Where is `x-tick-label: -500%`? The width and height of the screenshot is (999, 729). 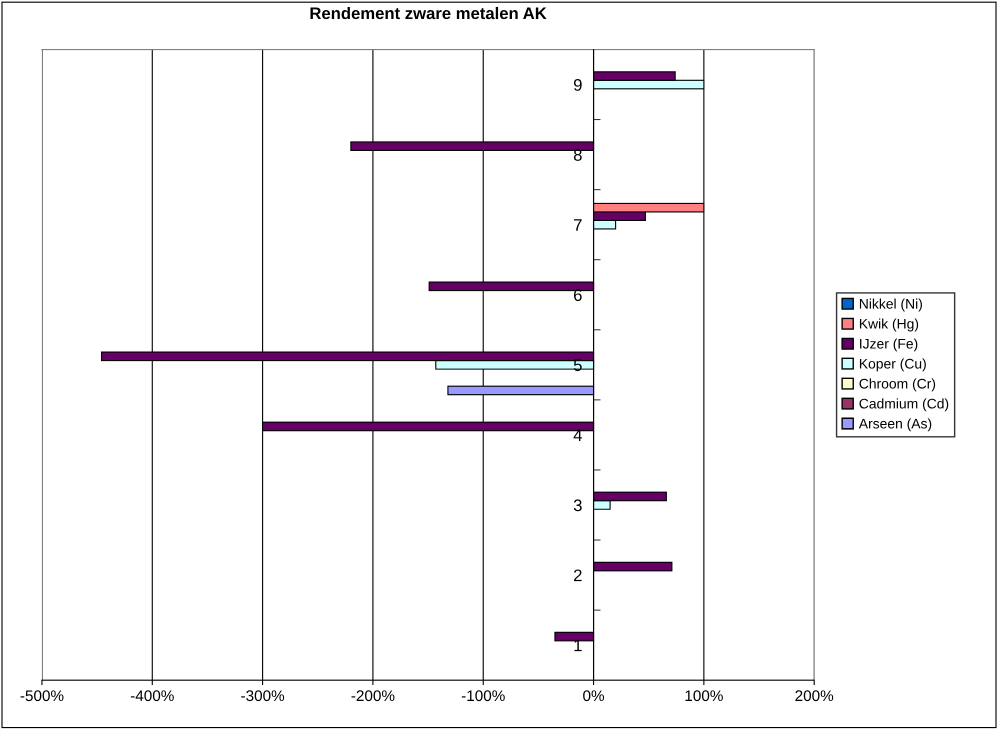 x-tick-label: -500% is located at coordinates (42, 696).